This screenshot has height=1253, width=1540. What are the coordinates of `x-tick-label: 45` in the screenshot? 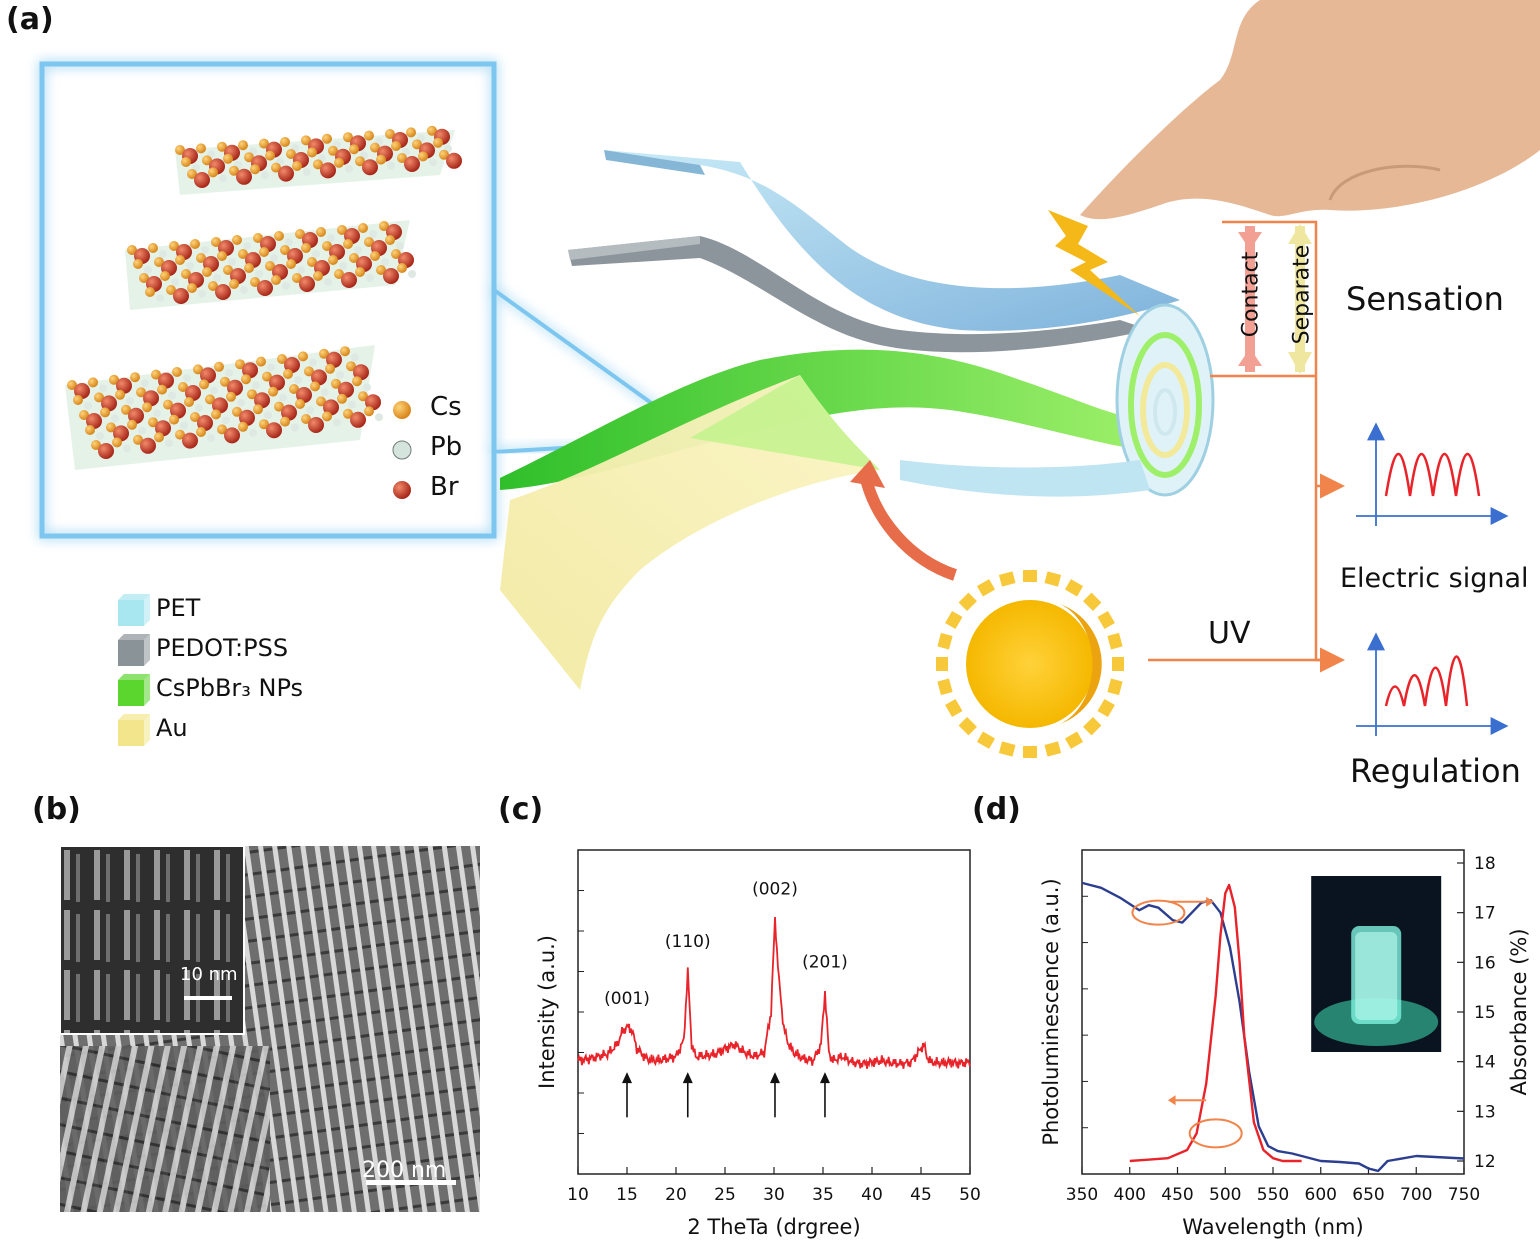 It's located at (921, 1195).